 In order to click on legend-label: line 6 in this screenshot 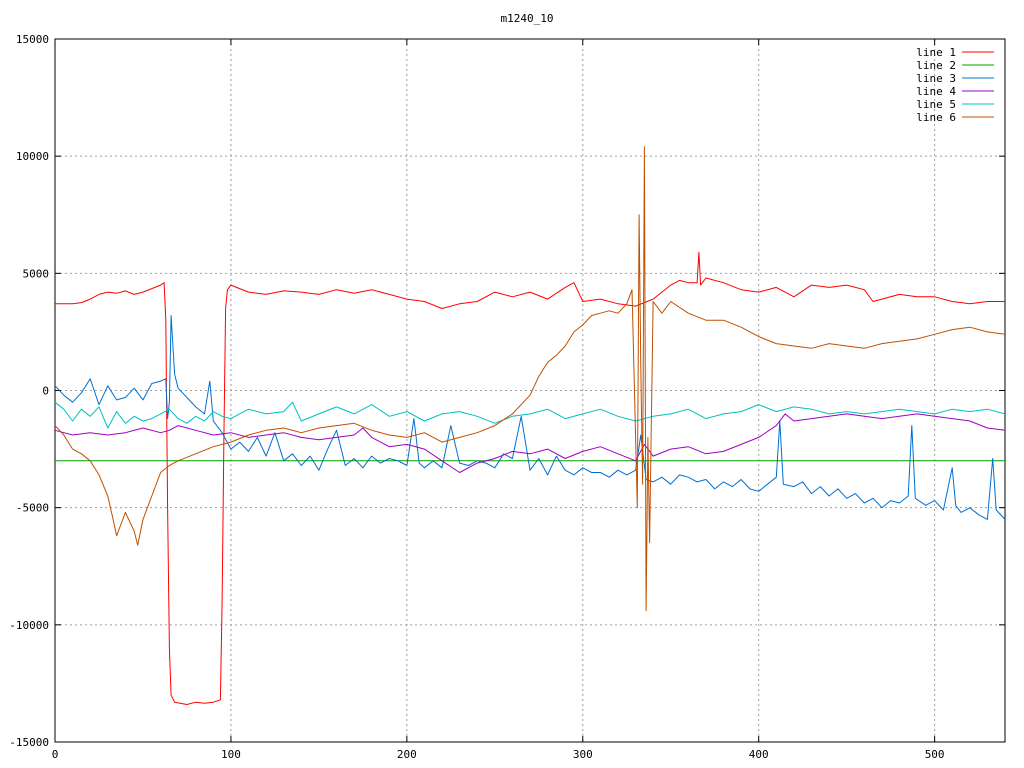, I will do `click(936, 117)`.